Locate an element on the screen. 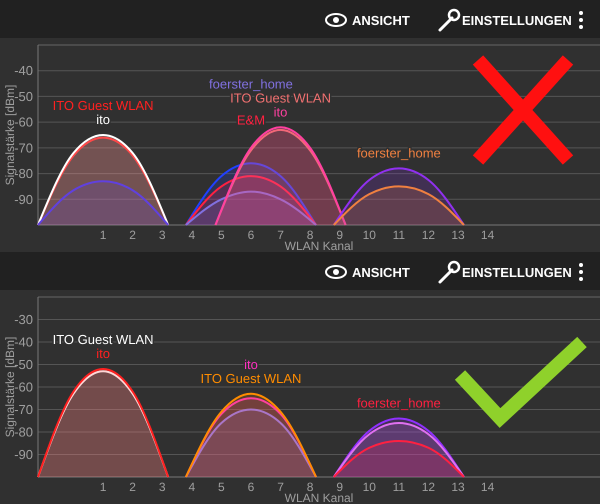  text: E&M is located at coordinates (251, 120).